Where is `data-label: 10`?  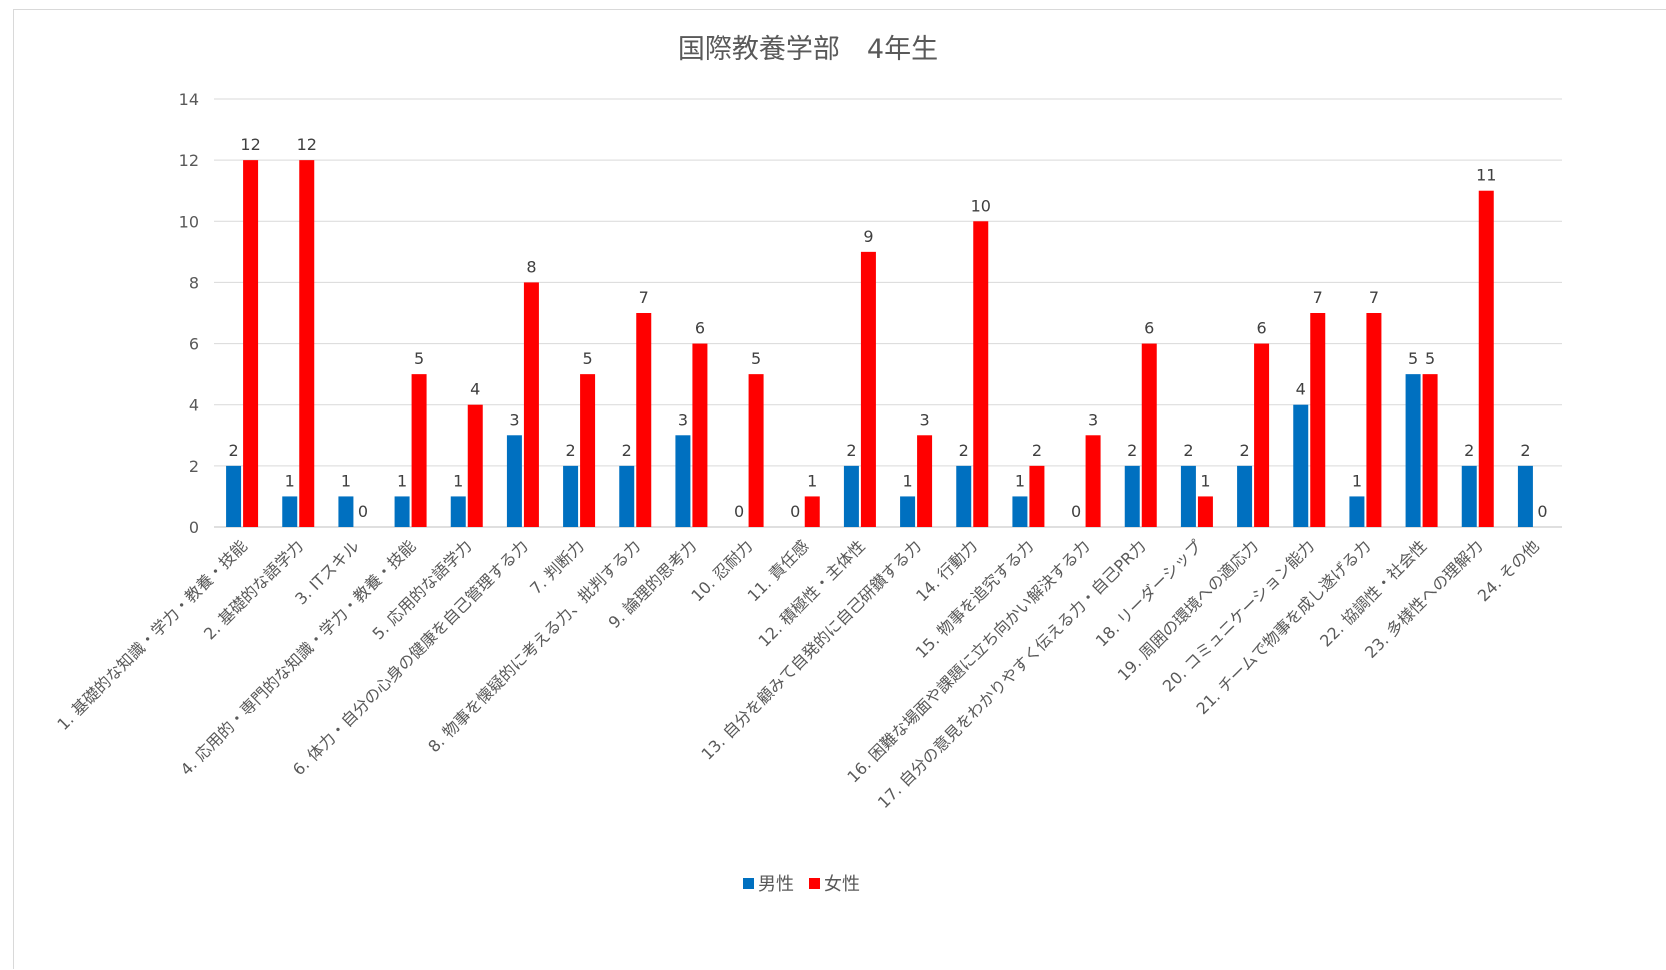 data-label: 10 is located at coordinates (981, 205).